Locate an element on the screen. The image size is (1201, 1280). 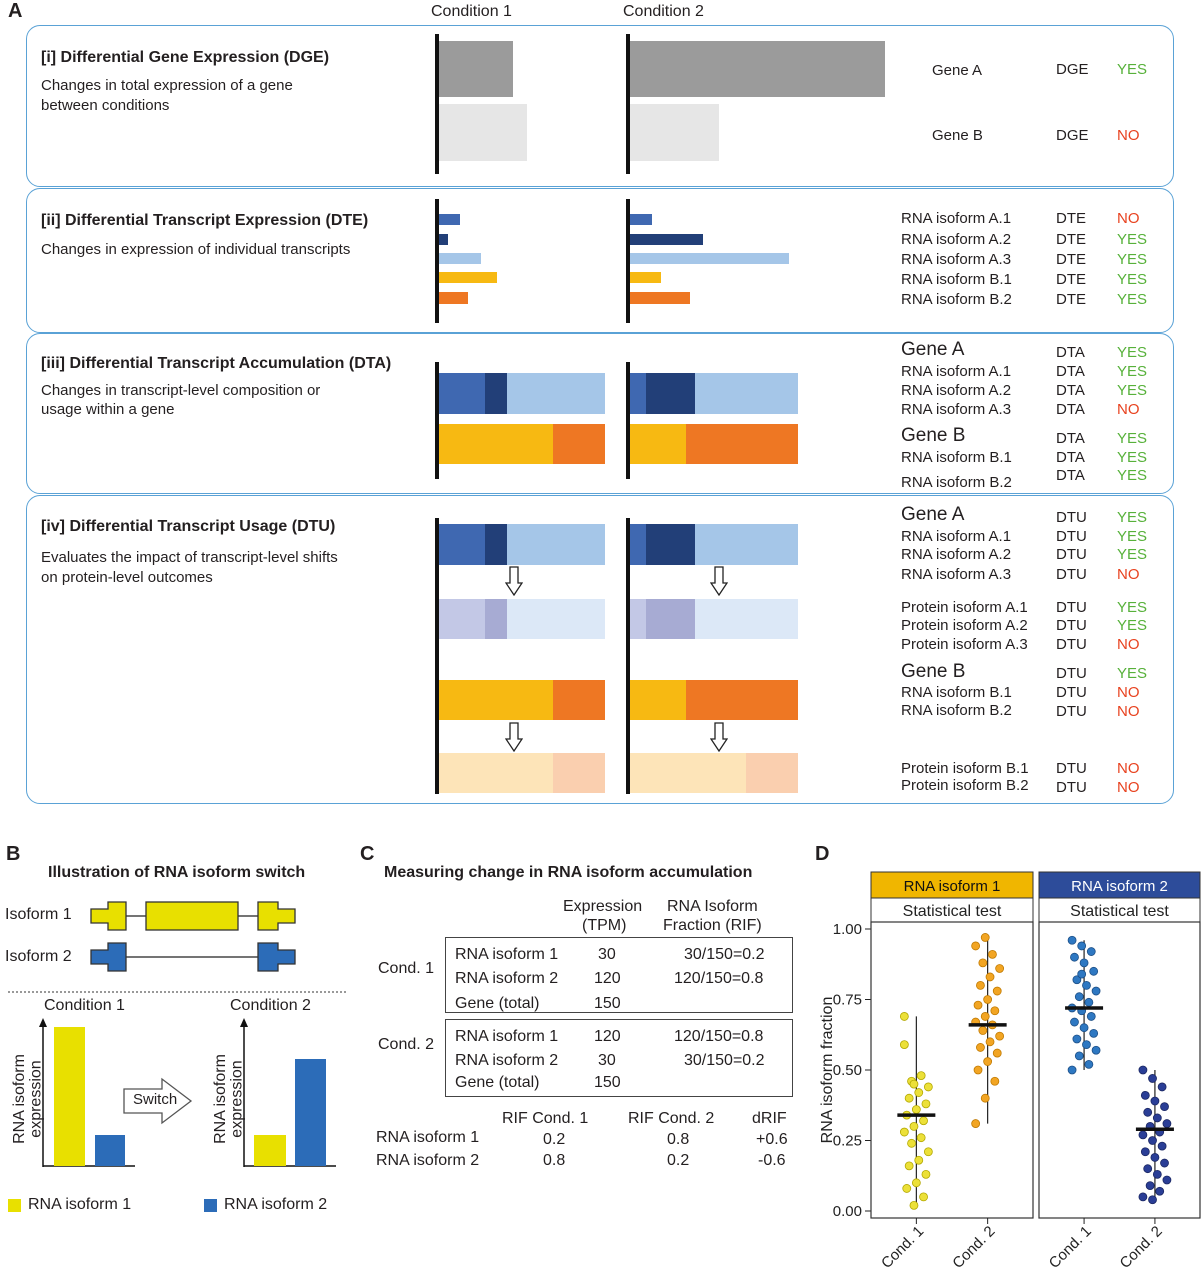
facet-strip-label: RNA isoform 2 is located at coordinates (1119, 886).